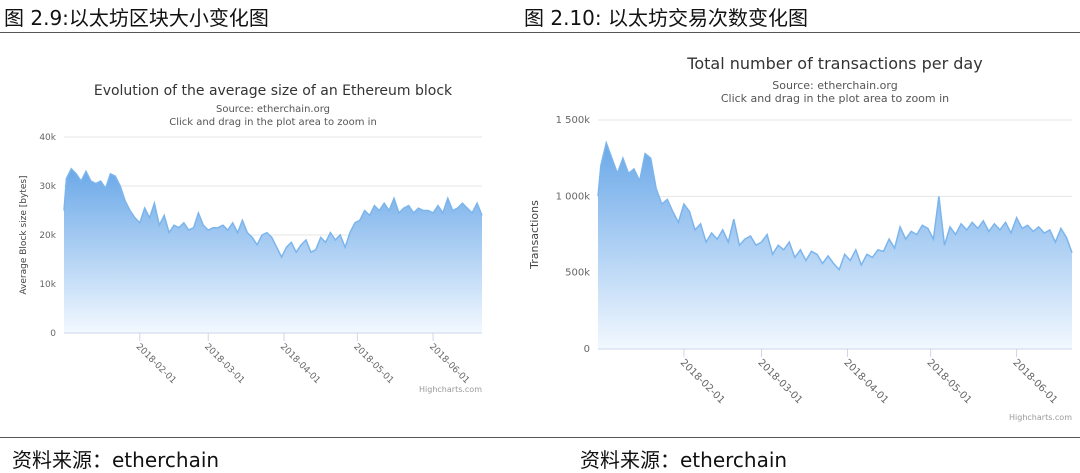 This screenshot has width=1080, height=473. Describe the element at coordinates (573, 196) in the screenshot. I see `y-tick-label: 1 000k` at that location.